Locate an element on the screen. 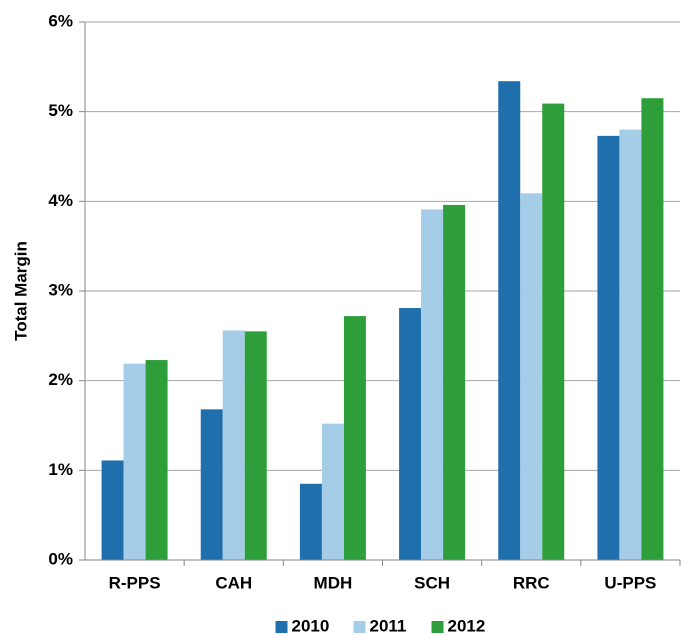  y-tick-label: 1% is located at coordinates (60, 469).